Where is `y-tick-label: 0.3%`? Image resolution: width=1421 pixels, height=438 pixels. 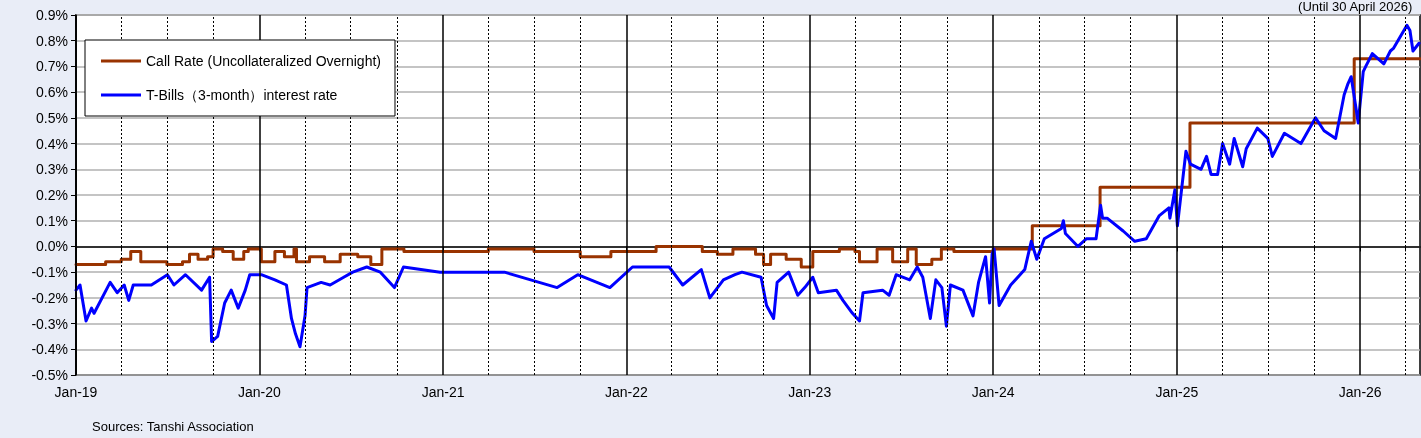
y-tick-label: 0.3% is located at coordinates (52, 169).